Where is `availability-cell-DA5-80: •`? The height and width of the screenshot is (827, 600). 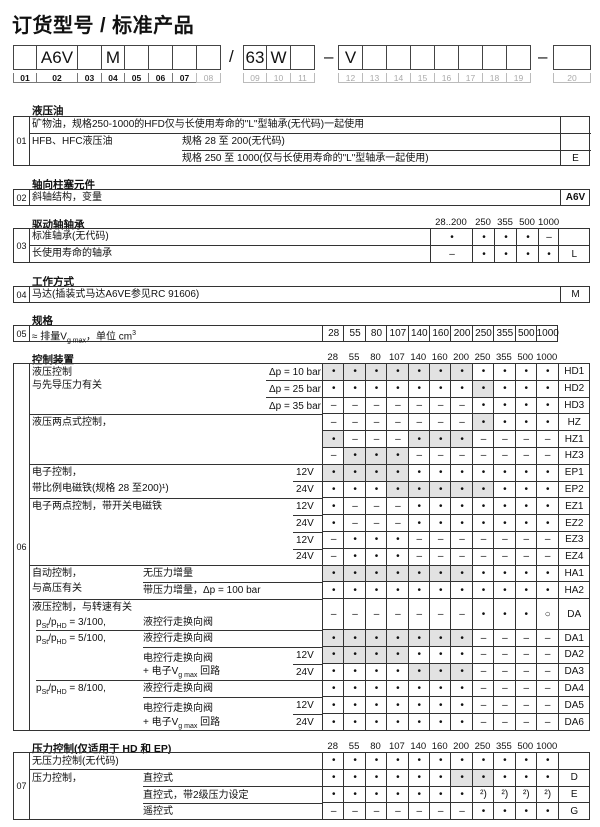 availability-cell-DA5-80: • is located at coordinates (376, 706).